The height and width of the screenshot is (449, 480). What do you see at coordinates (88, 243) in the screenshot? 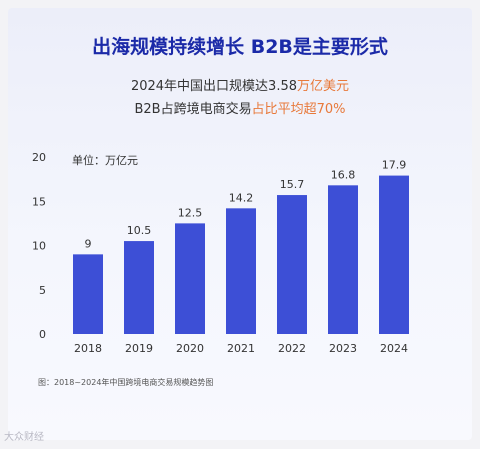
I see `data-label-2018: 9` at bounding box center [88, 243].